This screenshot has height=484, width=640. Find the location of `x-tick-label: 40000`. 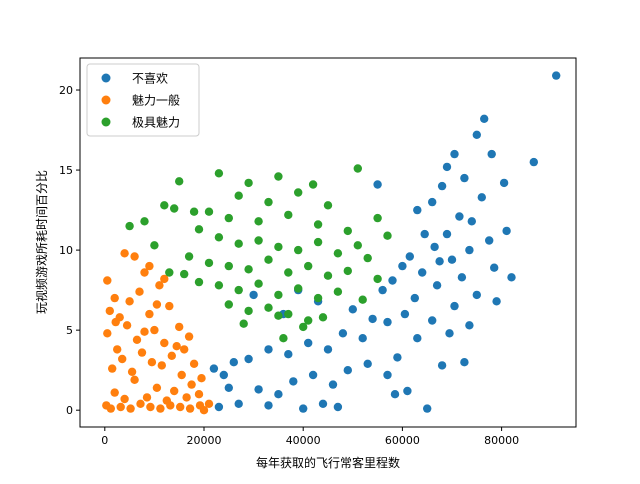

x-tick-label: 40000 is located at coordinates (303, 440).